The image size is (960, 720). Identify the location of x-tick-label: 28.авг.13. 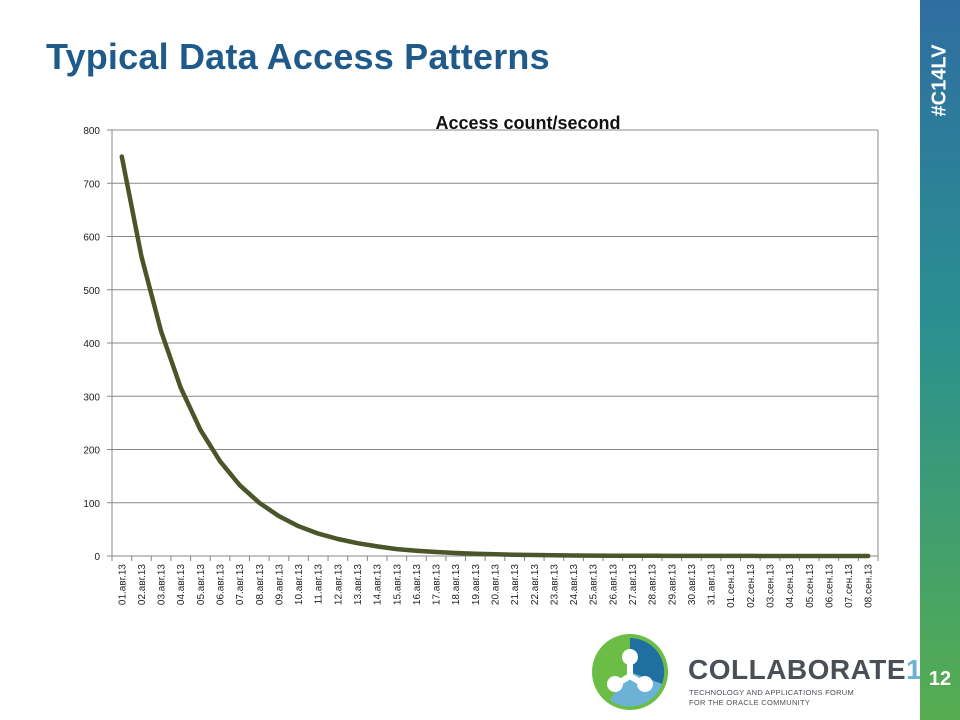
(653, 585).